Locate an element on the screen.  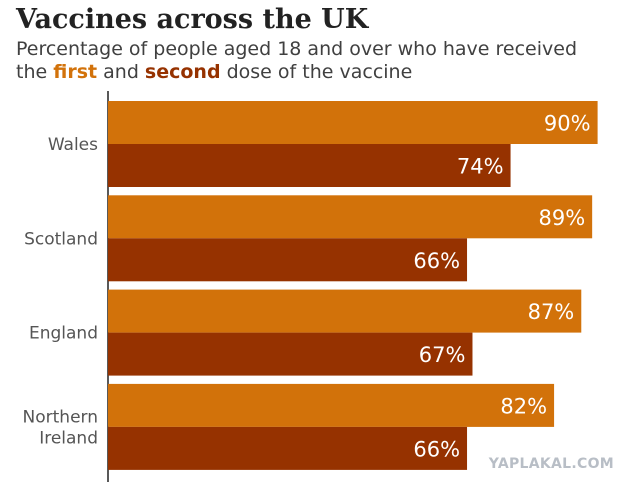
subtitle-pre: the is located at coordinates (35, 72).